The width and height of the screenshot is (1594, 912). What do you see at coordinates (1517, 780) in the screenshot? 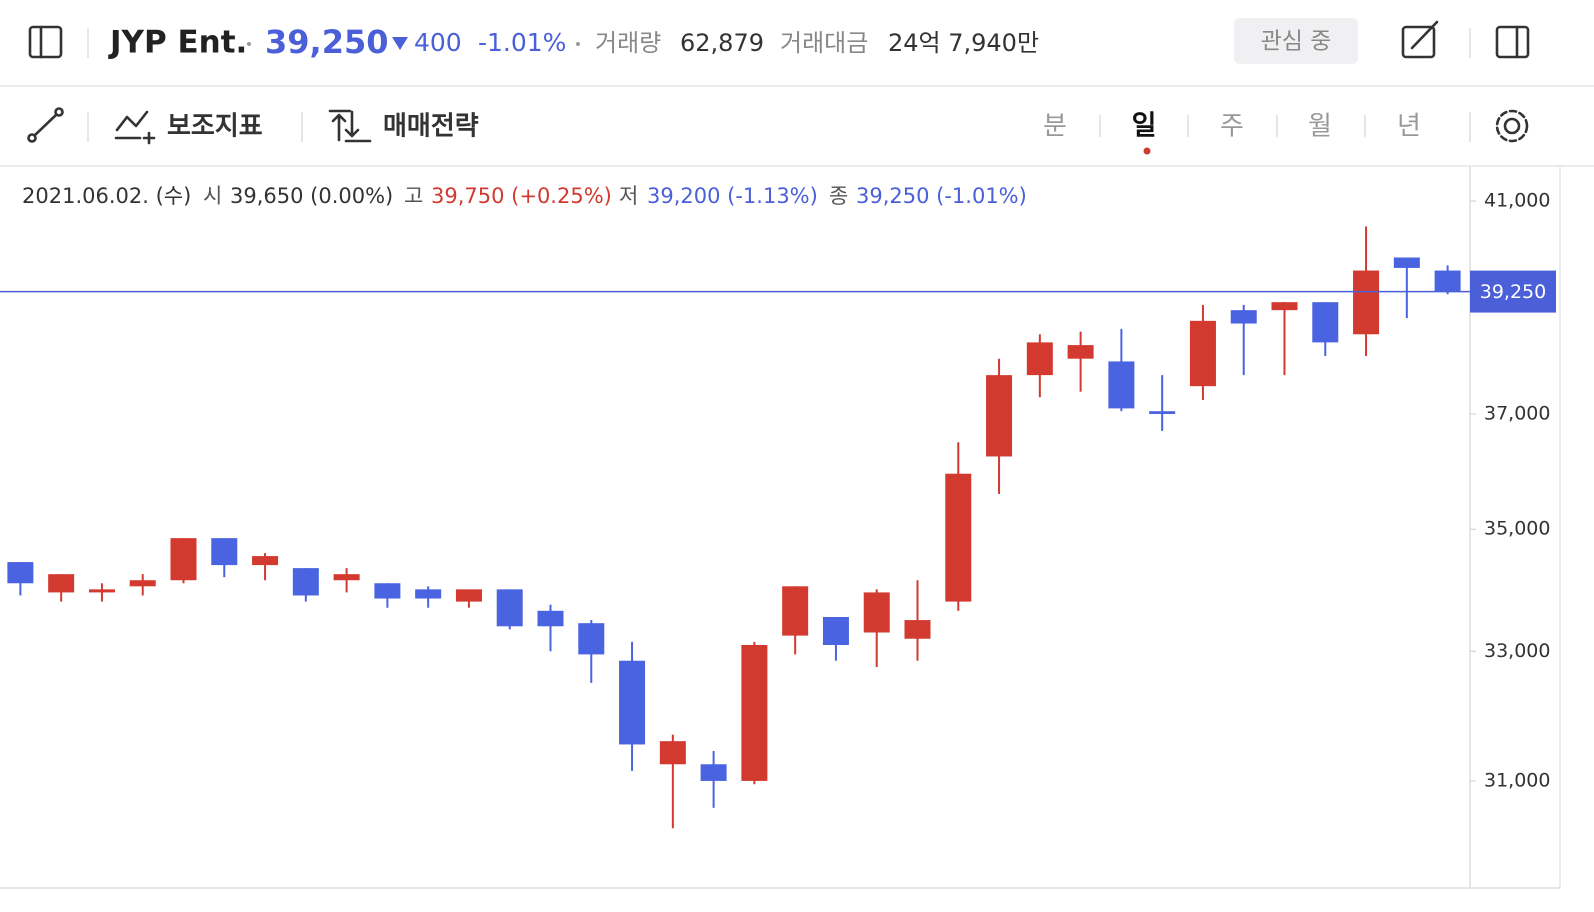
I see `y-tick-label: 31,000` at bounding box center [1517, 780].